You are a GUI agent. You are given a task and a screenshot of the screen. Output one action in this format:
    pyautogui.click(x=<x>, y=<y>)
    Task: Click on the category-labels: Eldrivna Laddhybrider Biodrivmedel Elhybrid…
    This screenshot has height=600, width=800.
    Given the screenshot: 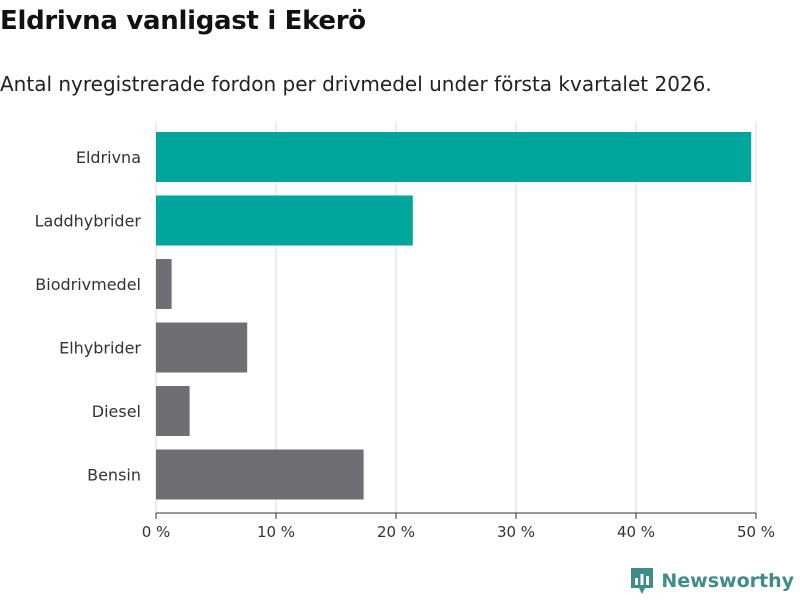 What is the action you would take?
    pyautogui.click(x=88, y=316)
    